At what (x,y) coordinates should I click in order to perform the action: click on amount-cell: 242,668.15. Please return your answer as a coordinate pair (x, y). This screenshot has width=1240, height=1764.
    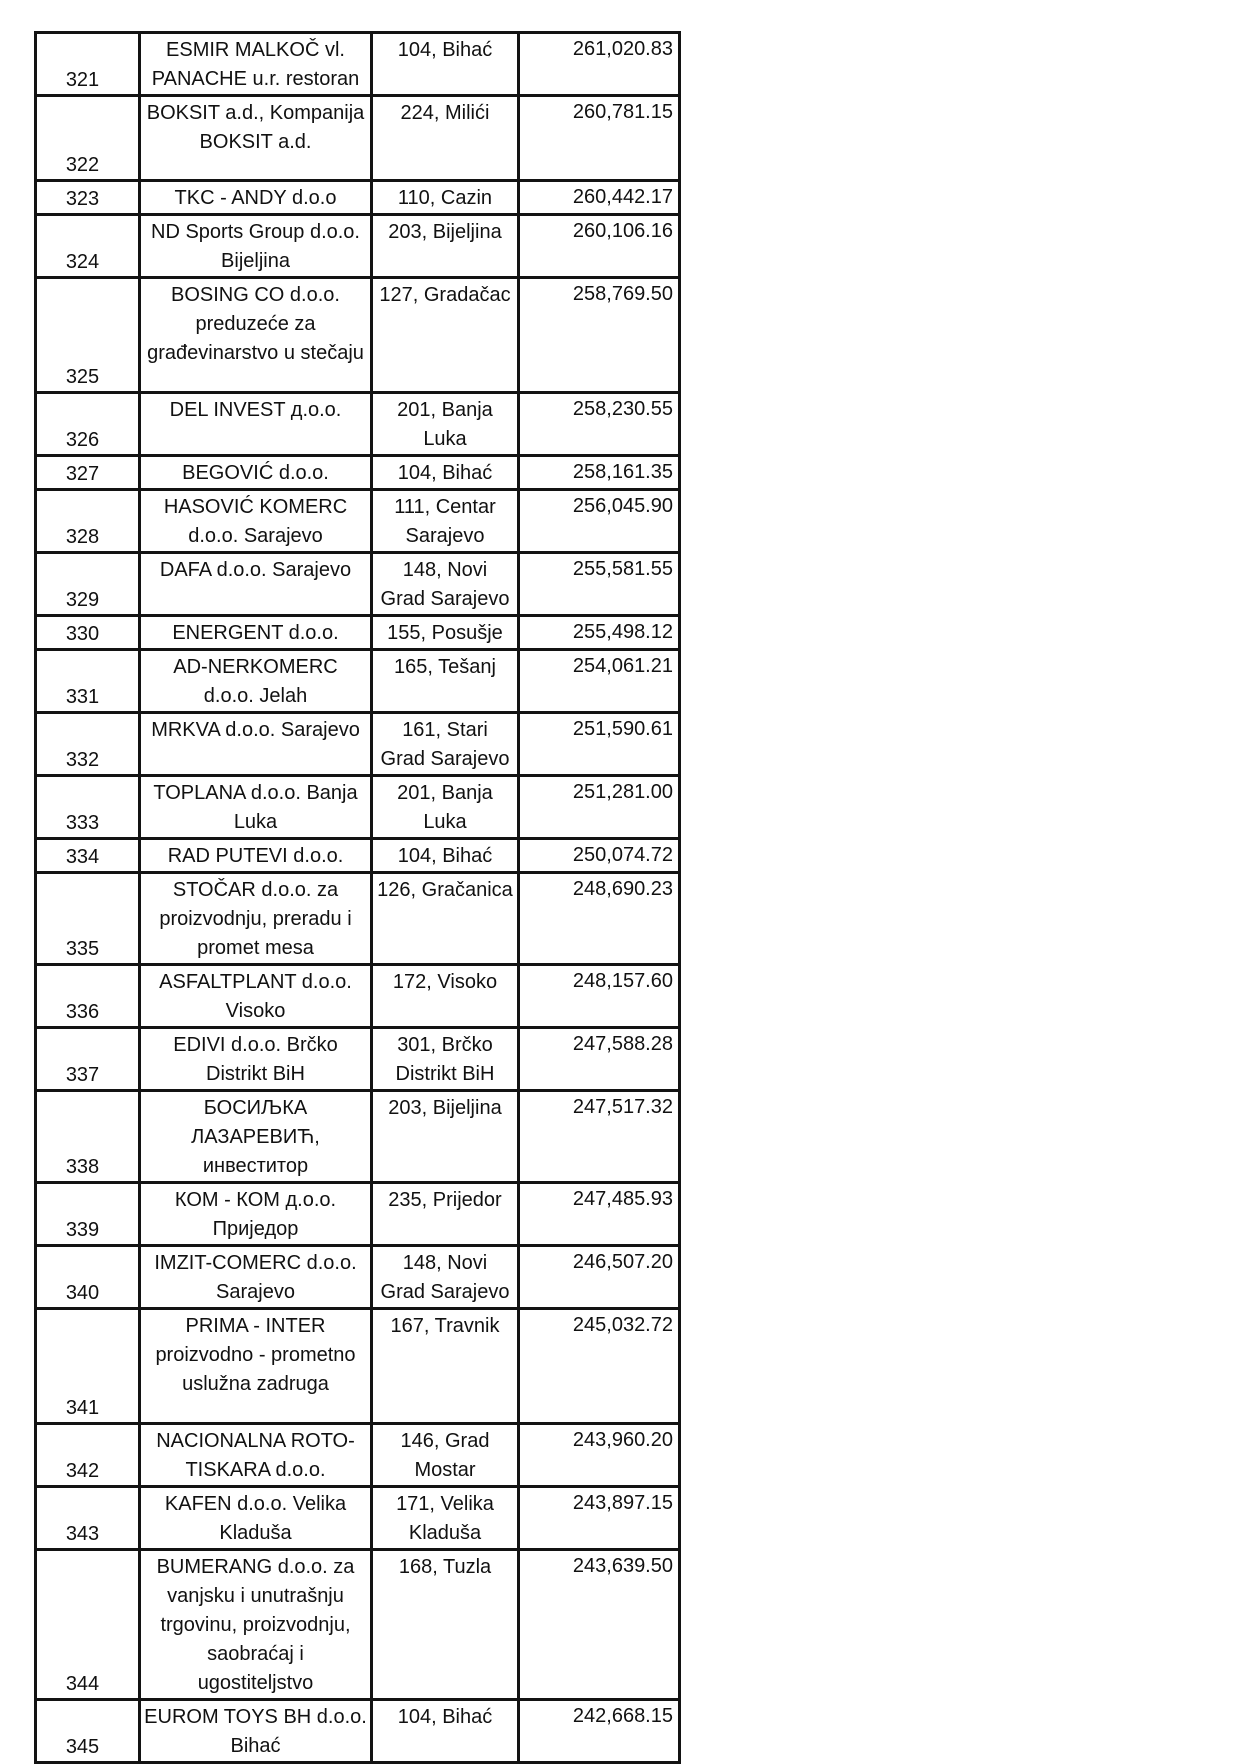
    Looking at the image, I should click on (599, 1731).